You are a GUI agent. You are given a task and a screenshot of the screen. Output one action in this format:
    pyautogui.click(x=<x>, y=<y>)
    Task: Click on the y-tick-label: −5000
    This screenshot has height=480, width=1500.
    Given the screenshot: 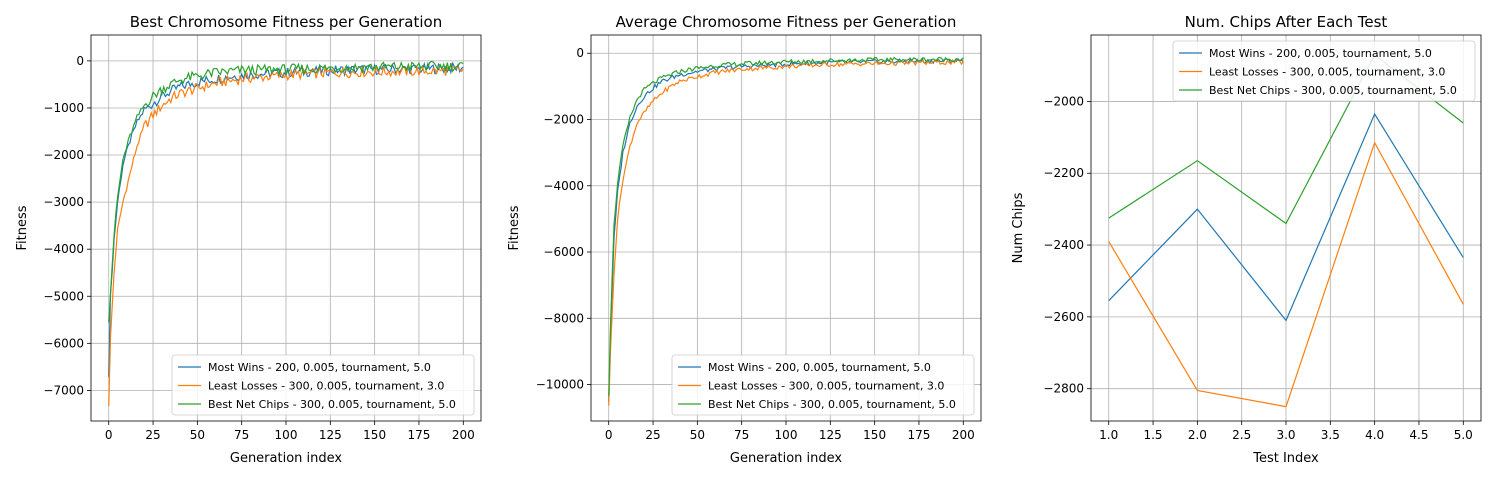 What is the action you would take?
    pyautogui.click(x=63, y=296)
    